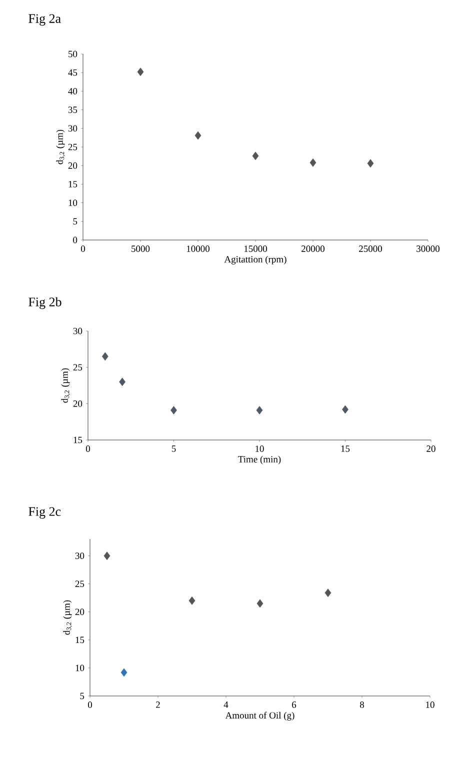 This screenshot has height=761, width=450. Describe the element at coordinates (259, 460) in the screenshot. I see `x-axis-title: Time (min)` at that location.